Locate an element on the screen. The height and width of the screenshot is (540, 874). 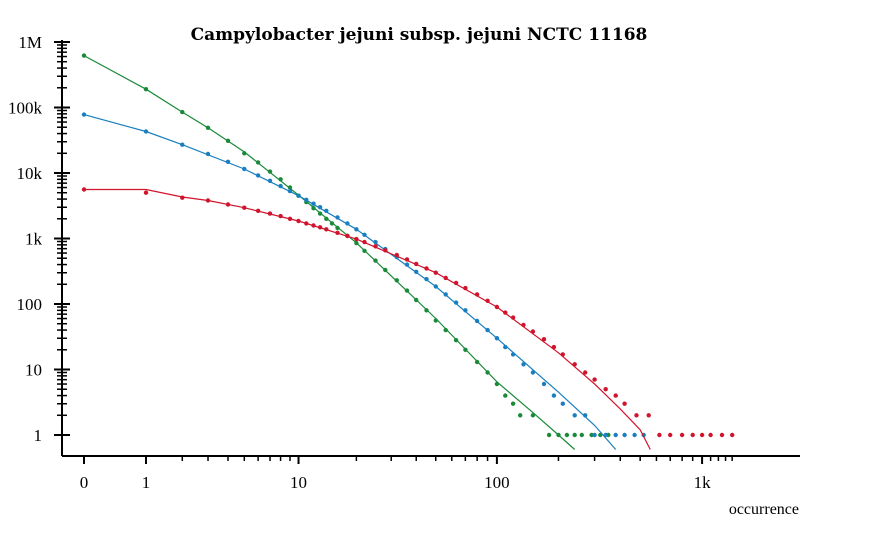
x-tick-label: 1 is located at coordinates (146, 482).